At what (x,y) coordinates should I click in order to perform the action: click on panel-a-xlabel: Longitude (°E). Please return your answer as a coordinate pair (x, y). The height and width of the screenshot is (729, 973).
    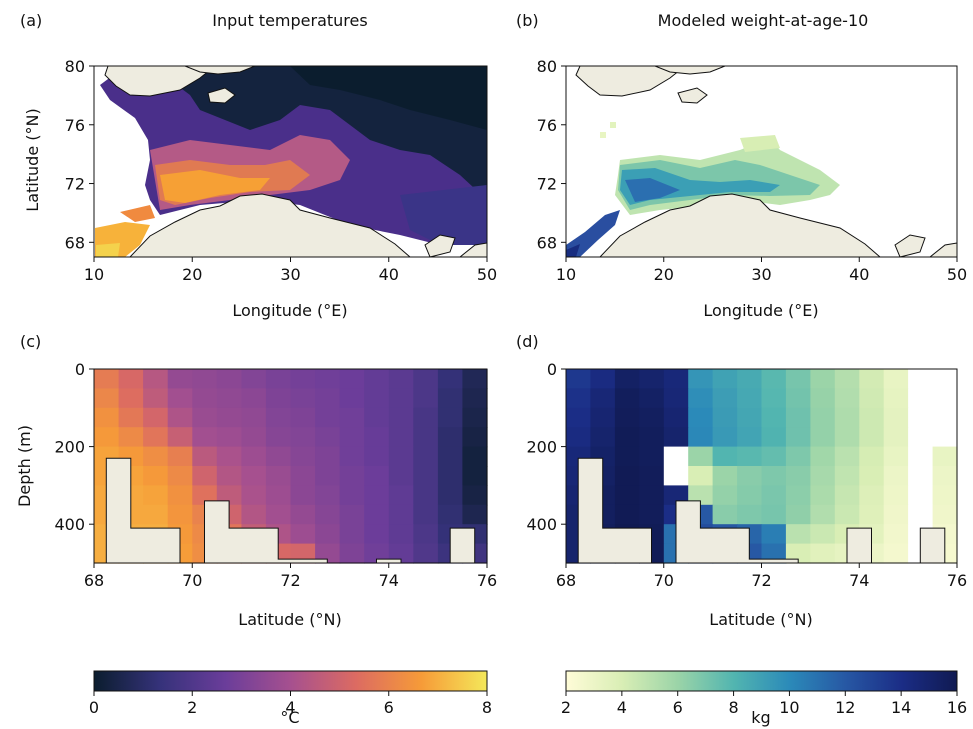
    Looking at the image, I should click on (289, 310).